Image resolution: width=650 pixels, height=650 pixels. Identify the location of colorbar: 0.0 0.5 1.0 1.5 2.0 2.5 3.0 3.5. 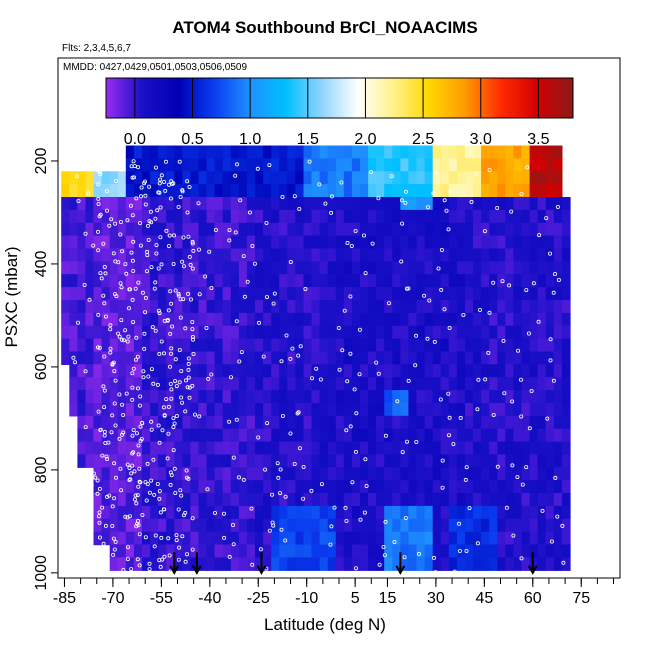
(339, 112).